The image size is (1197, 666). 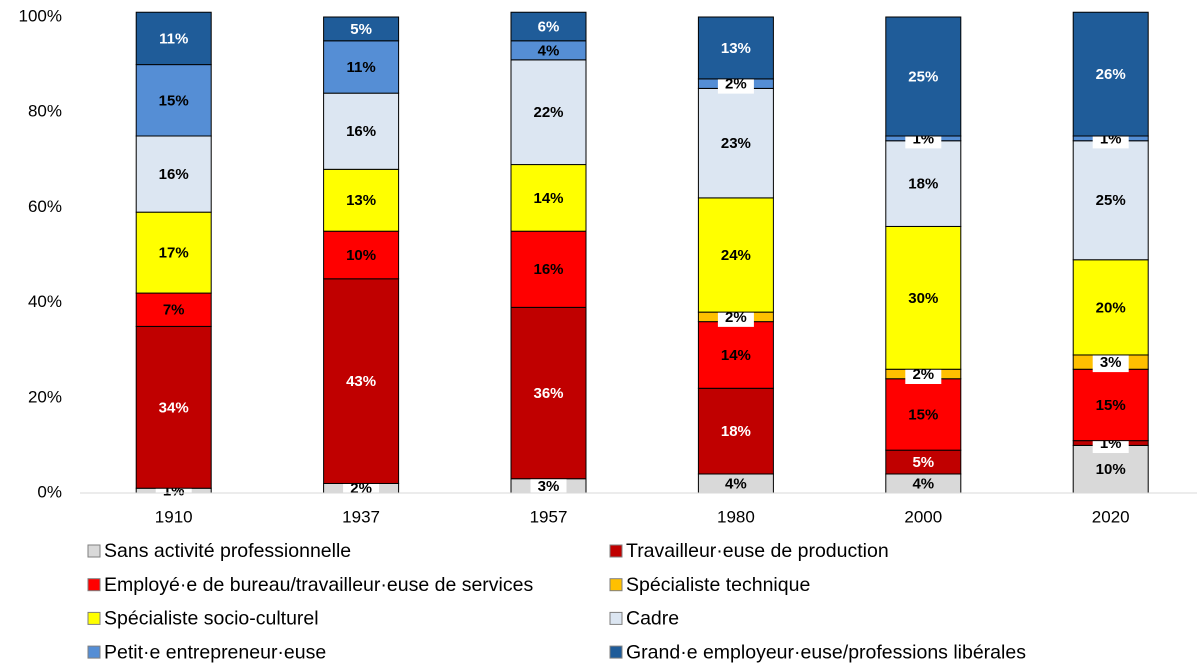 What do you see at coordinates (174, 253) in the screenshot?
I see `data-label: 17%` at bounding box center [174, 253].